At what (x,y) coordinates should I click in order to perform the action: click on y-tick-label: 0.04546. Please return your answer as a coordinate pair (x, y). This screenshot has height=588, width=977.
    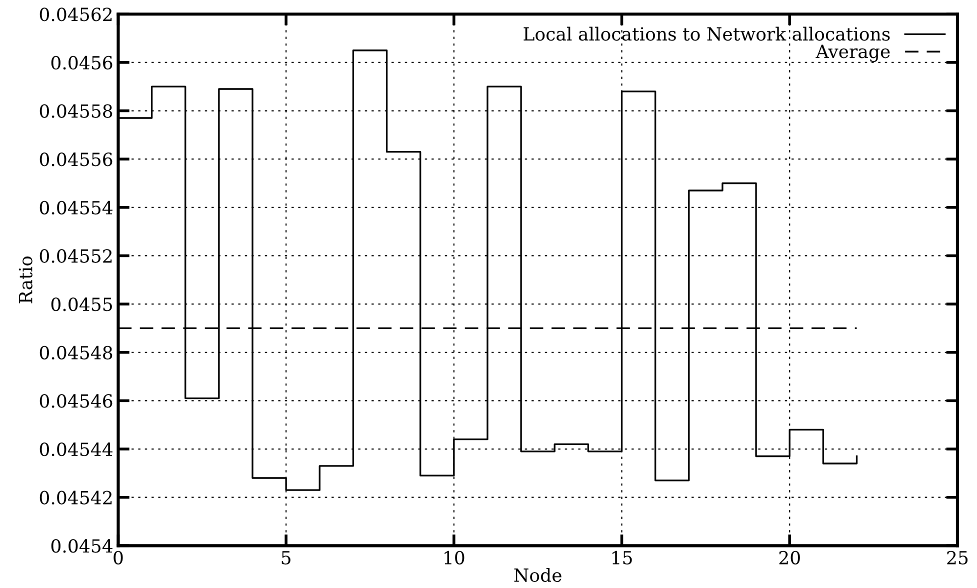
    Looking at the image, I should click on (76, 401).